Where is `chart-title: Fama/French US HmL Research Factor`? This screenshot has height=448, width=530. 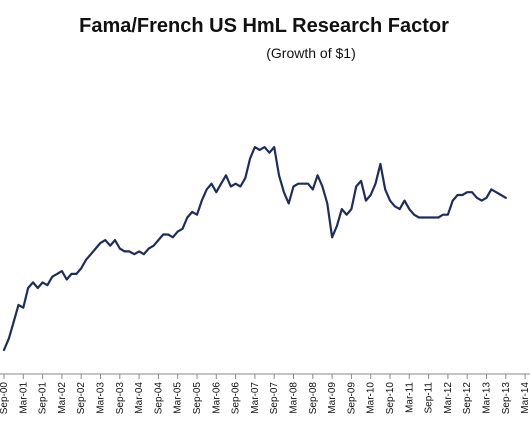 chart-title: Fama/French US HmL Research Factor is located at coordinates (264, 26).